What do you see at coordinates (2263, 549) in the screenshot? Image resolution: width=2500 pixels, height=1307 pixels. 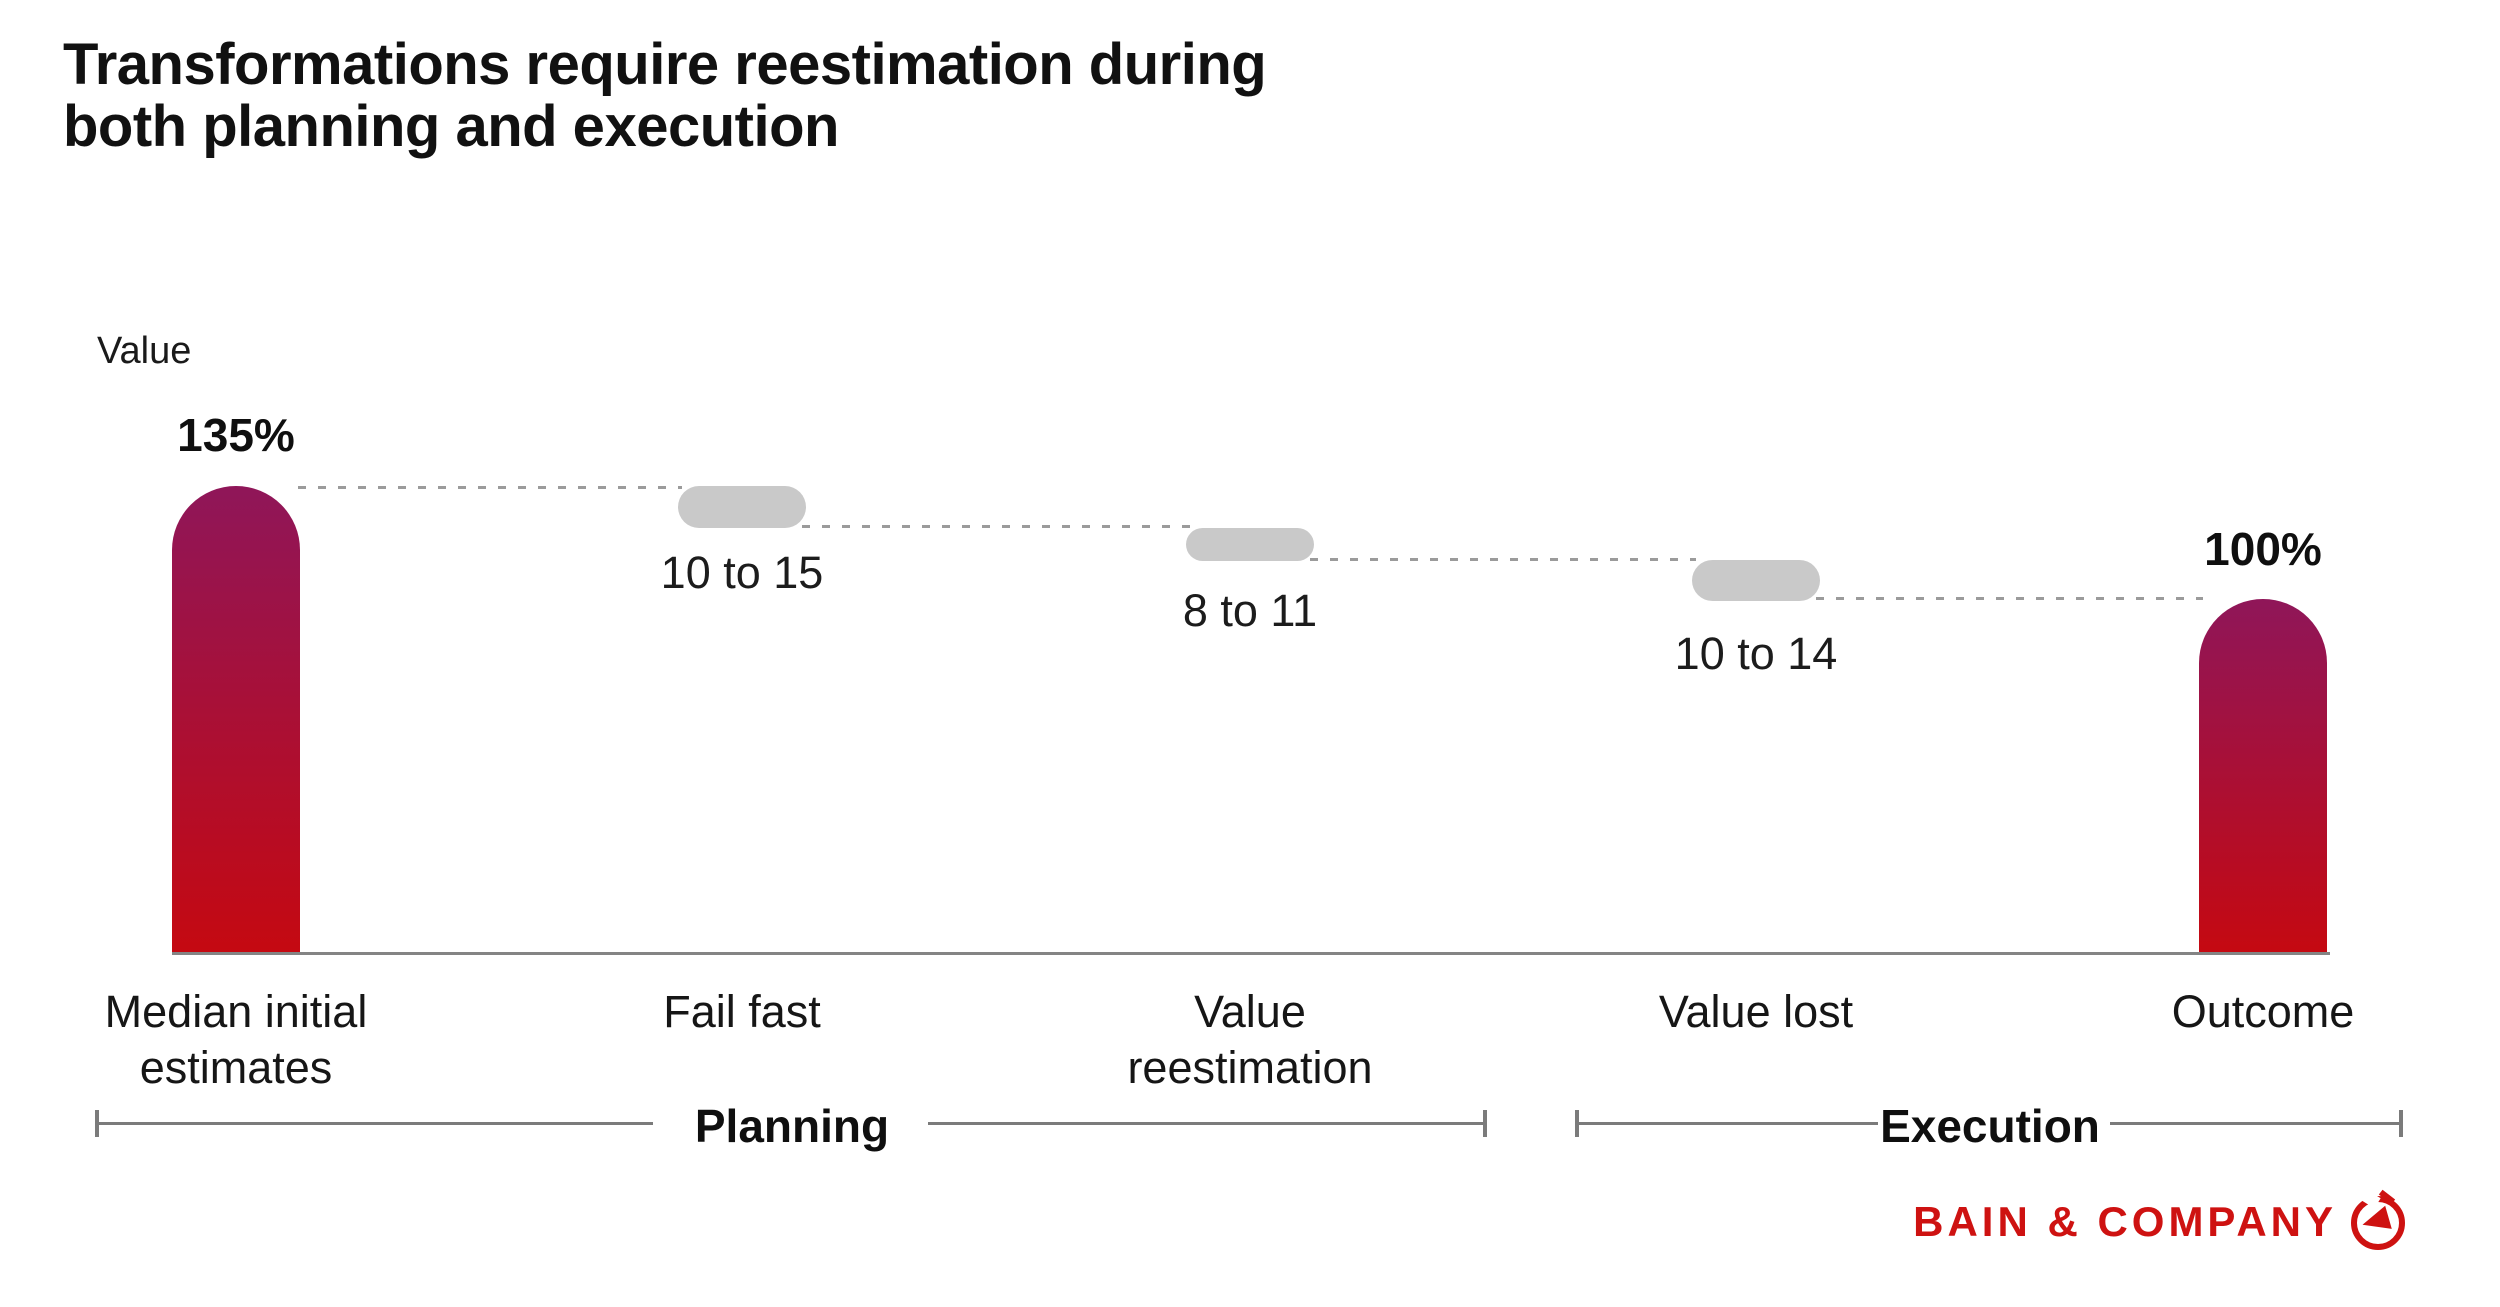 I see `outcome-value-label: 100%` at bounding box center [2263, 549].